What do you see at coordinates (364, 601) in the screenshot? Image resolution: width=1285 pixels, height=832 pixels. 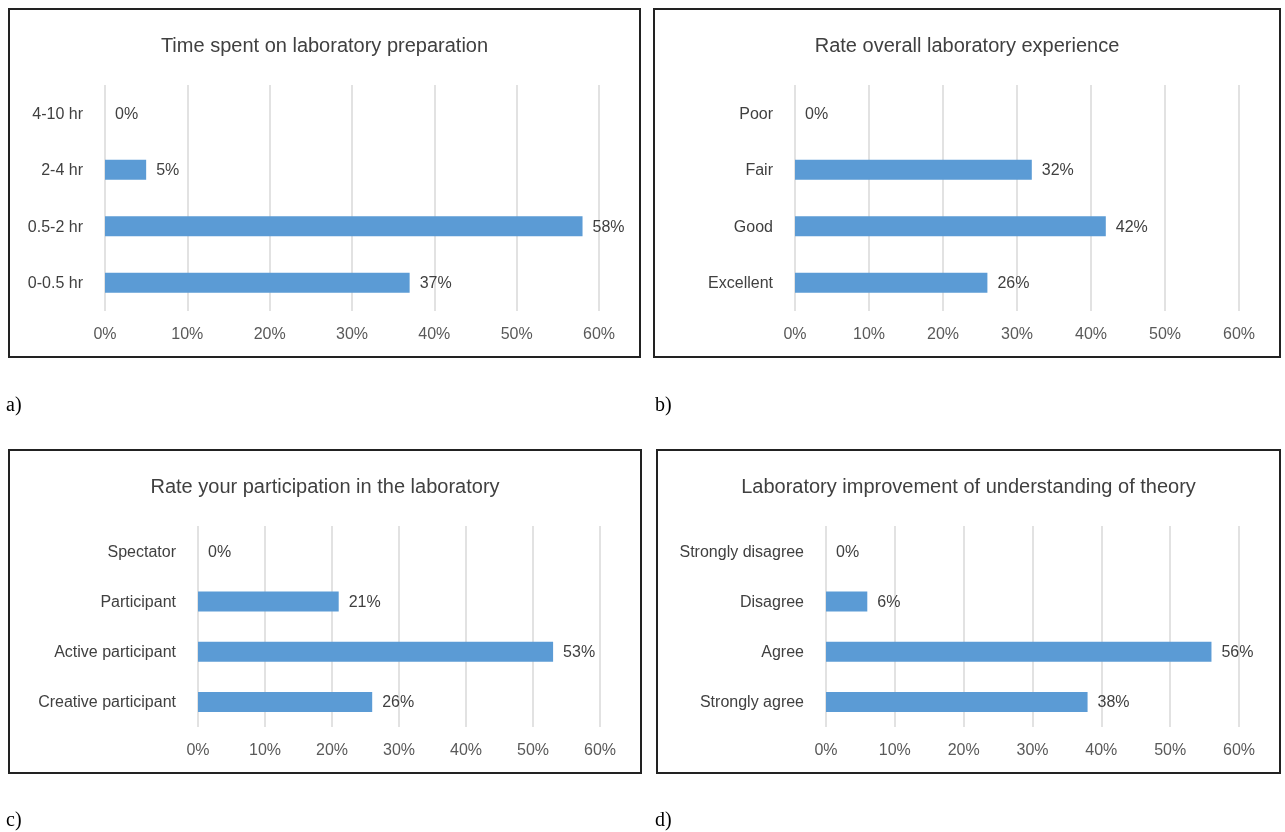 I see `data-label: 21%` at bounding box center [364, 601].